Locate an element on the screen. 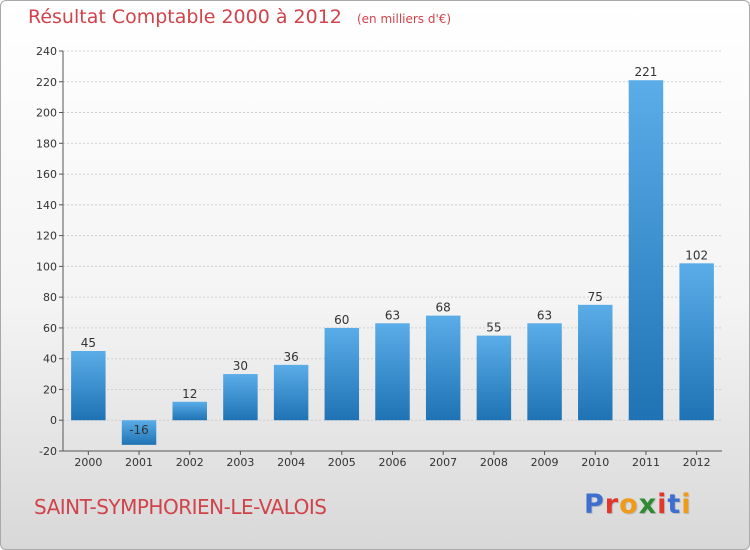  x-tick-label-2006: 2006 is located at coordinates (393, 462).